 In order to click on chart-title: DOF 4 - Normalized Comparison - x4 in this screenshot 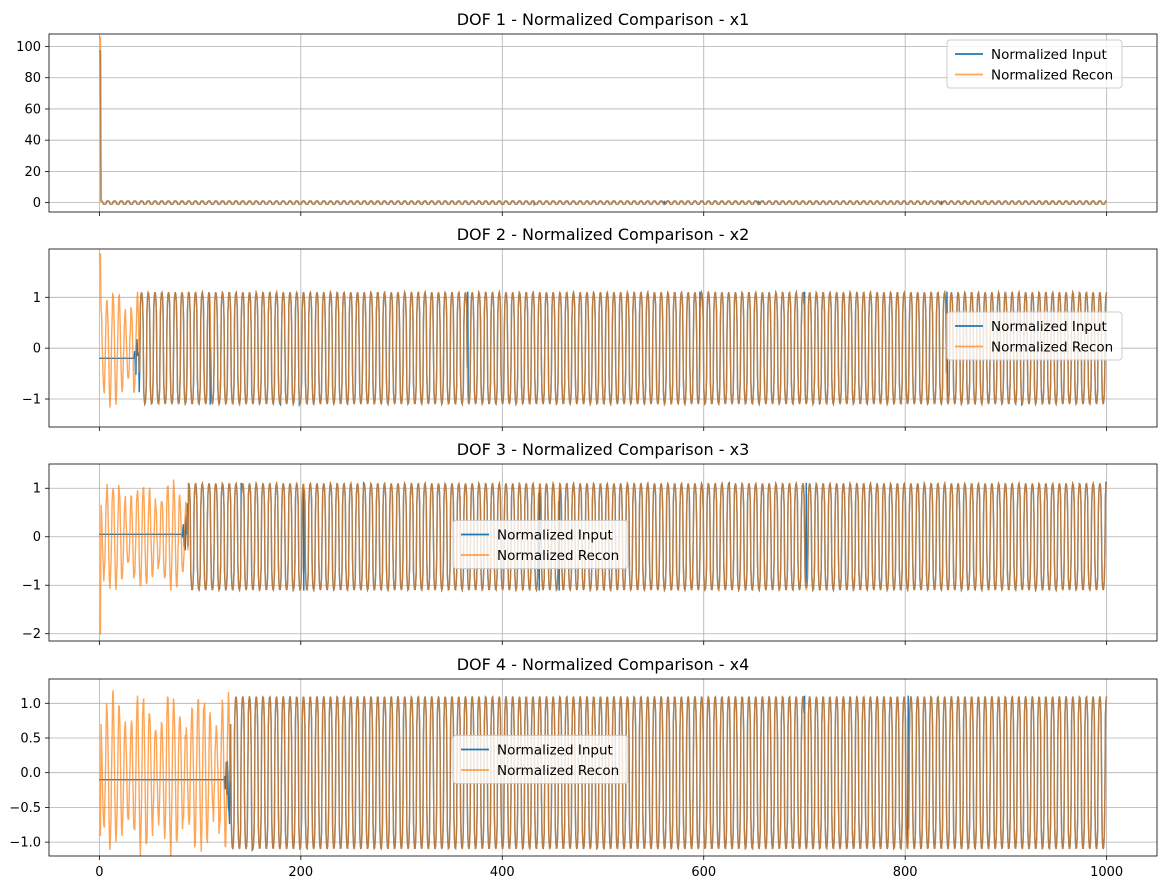, I will do `click(603, 664)`.